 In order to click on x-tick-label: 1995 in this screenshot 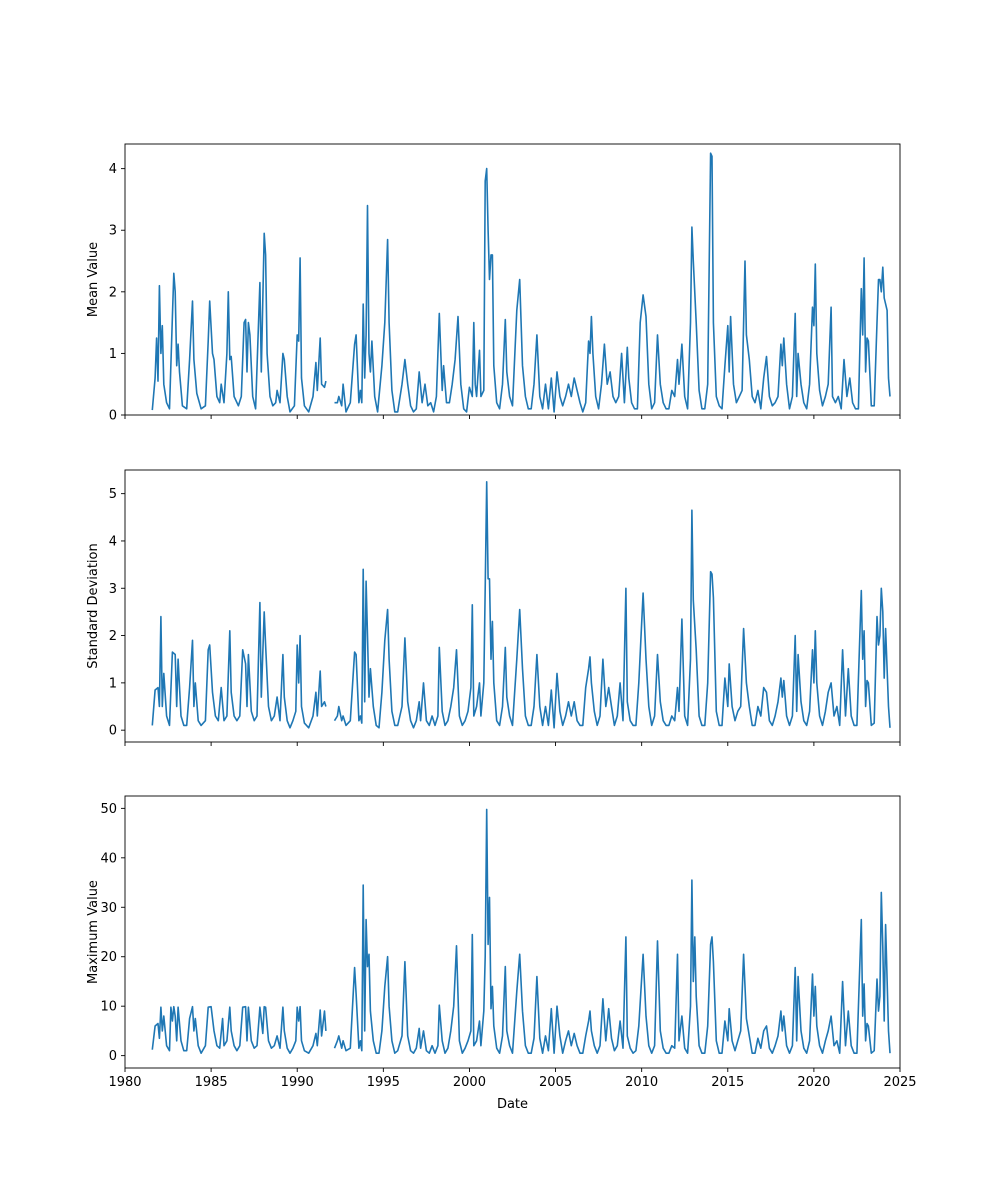, I will do `click(383, 1082)`.